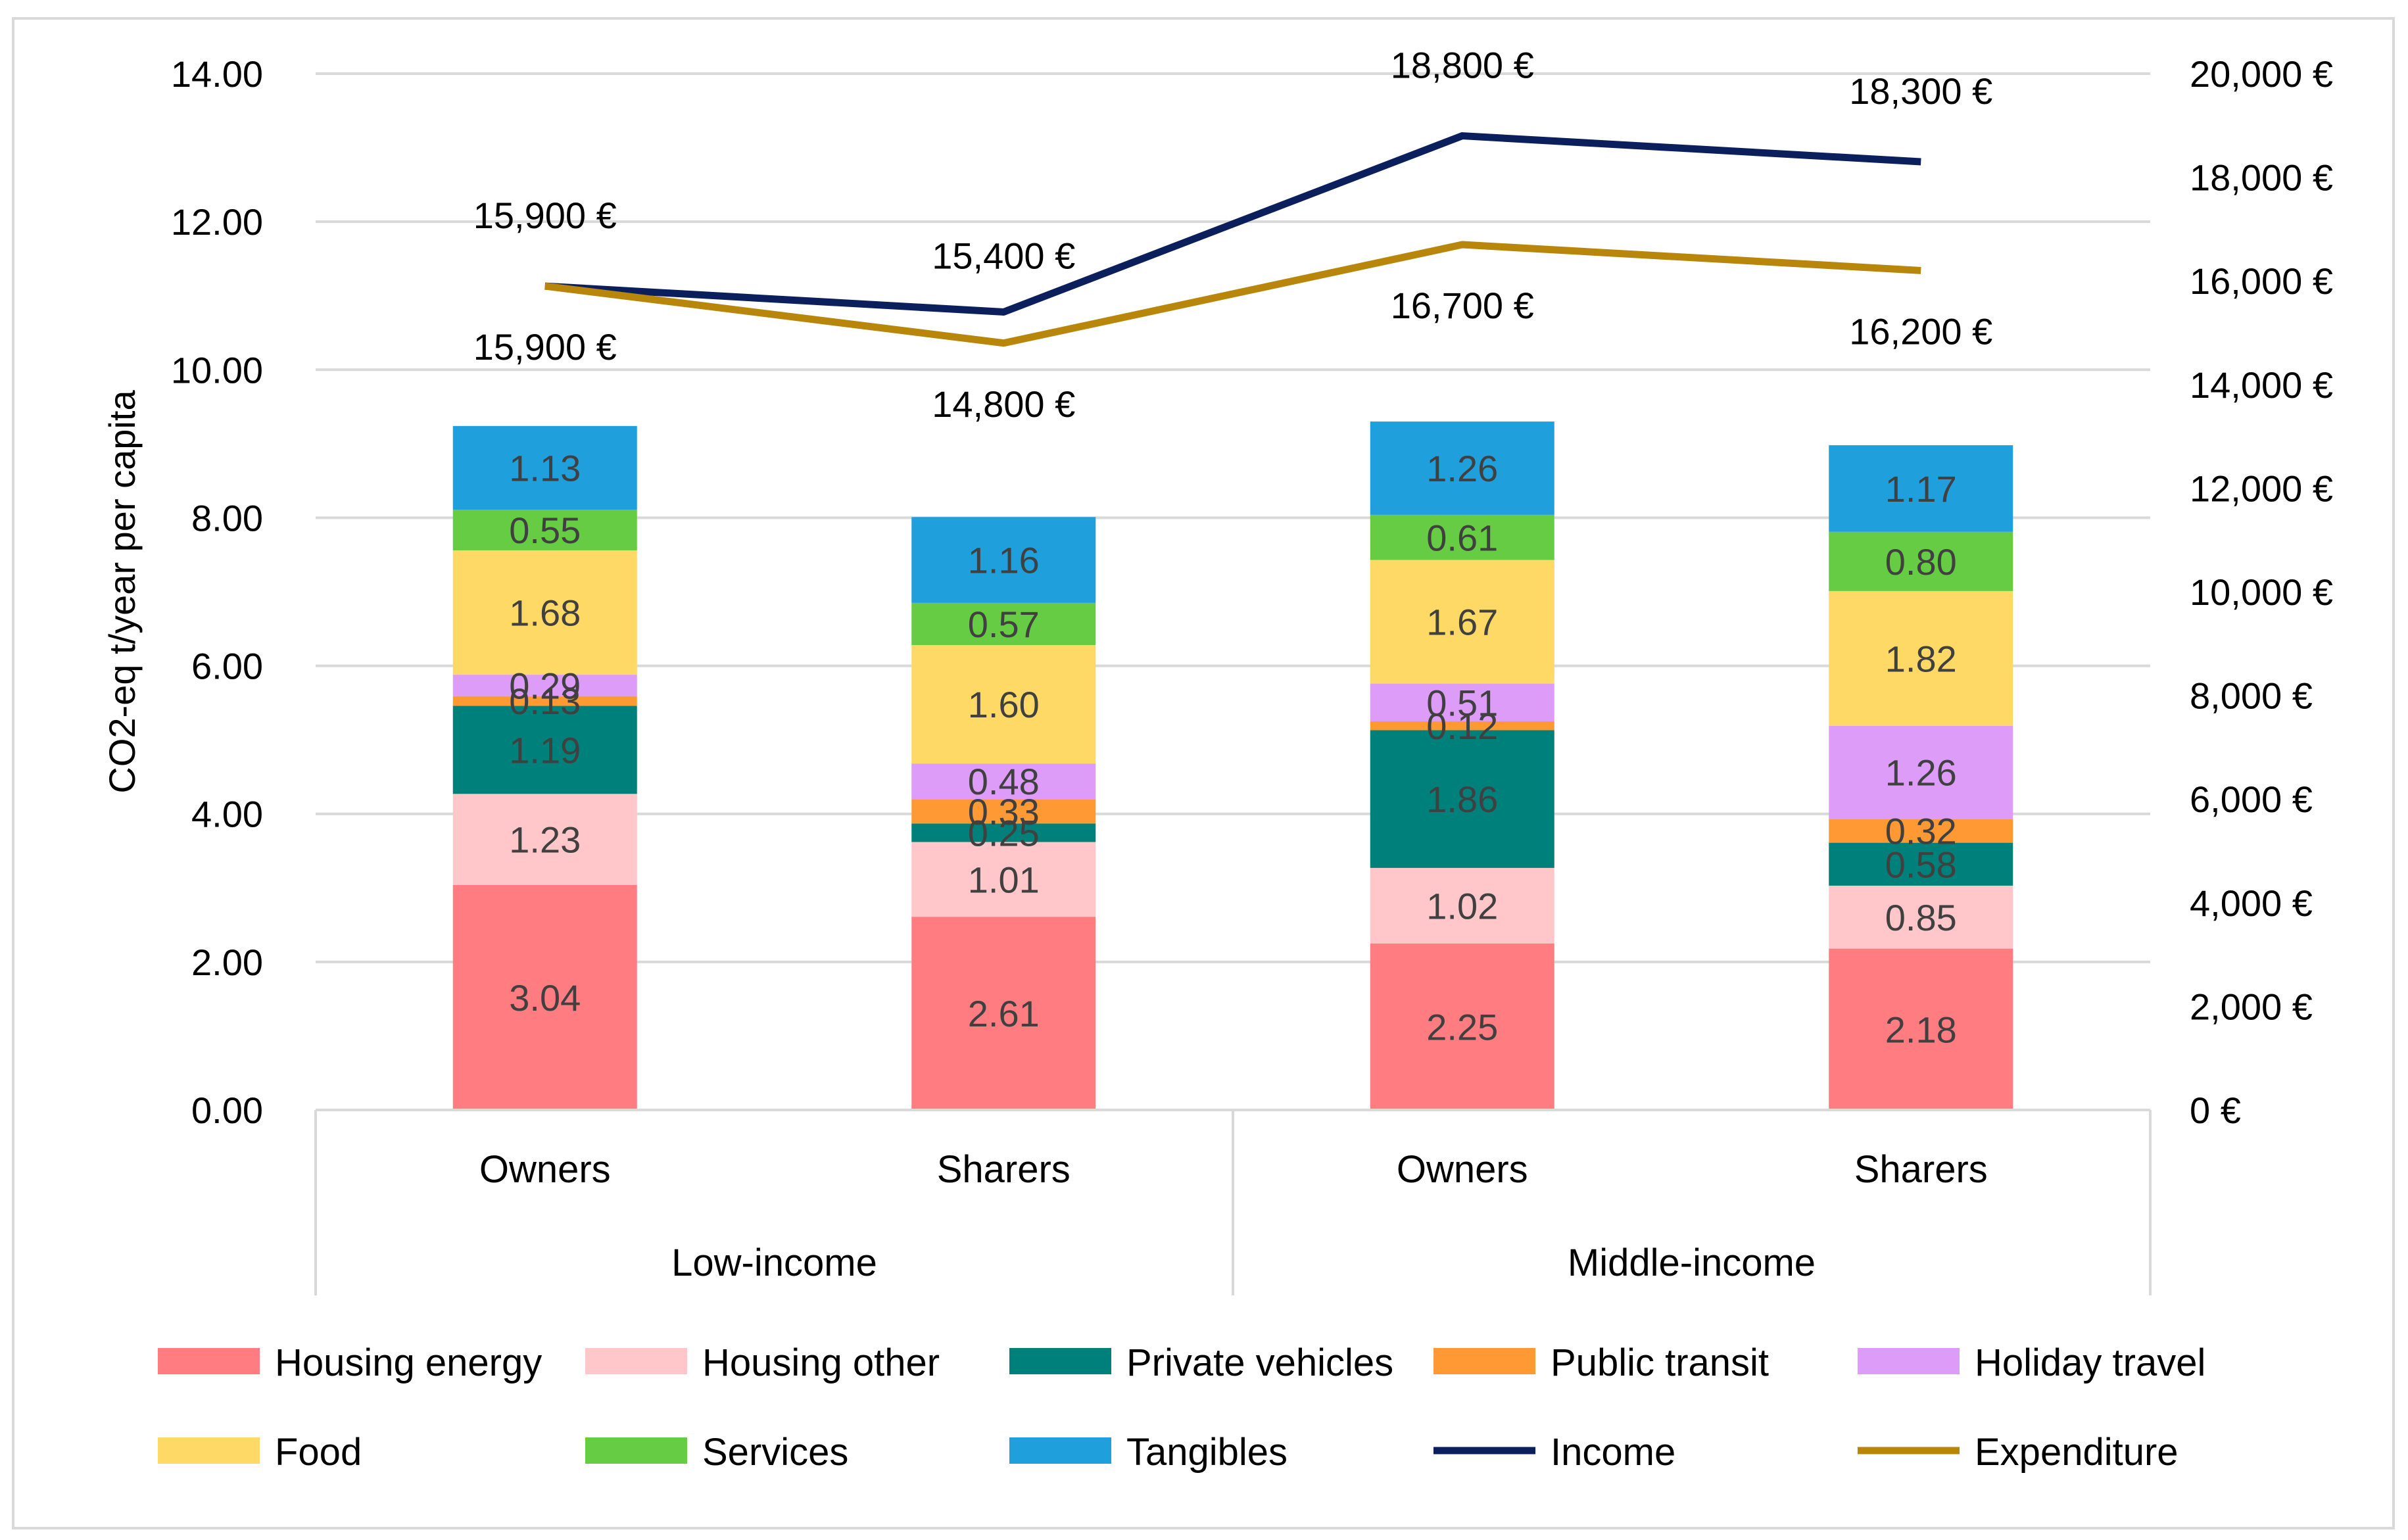 Image resolution: width=2408 pixels, height=1540 pixels. I want to click on series-lines, so click(1232, 239).